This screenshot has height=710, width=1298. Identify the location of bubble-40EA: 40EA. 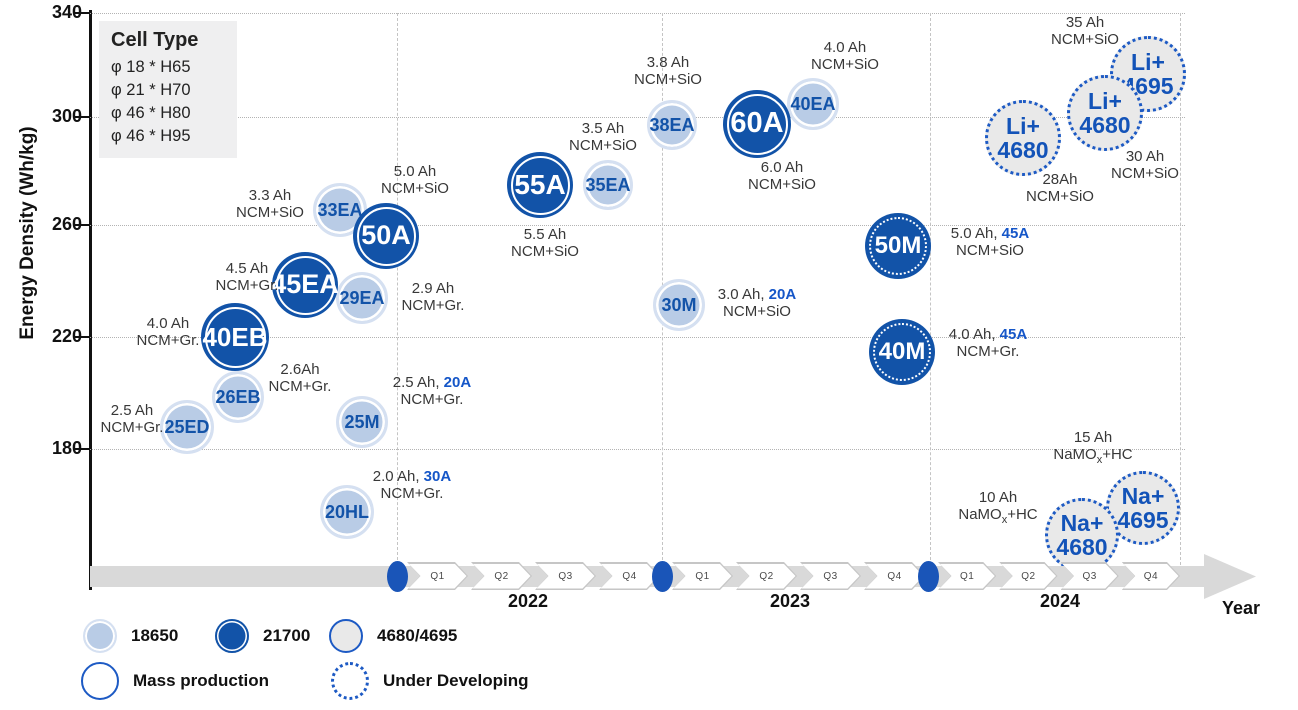
(813, 104).